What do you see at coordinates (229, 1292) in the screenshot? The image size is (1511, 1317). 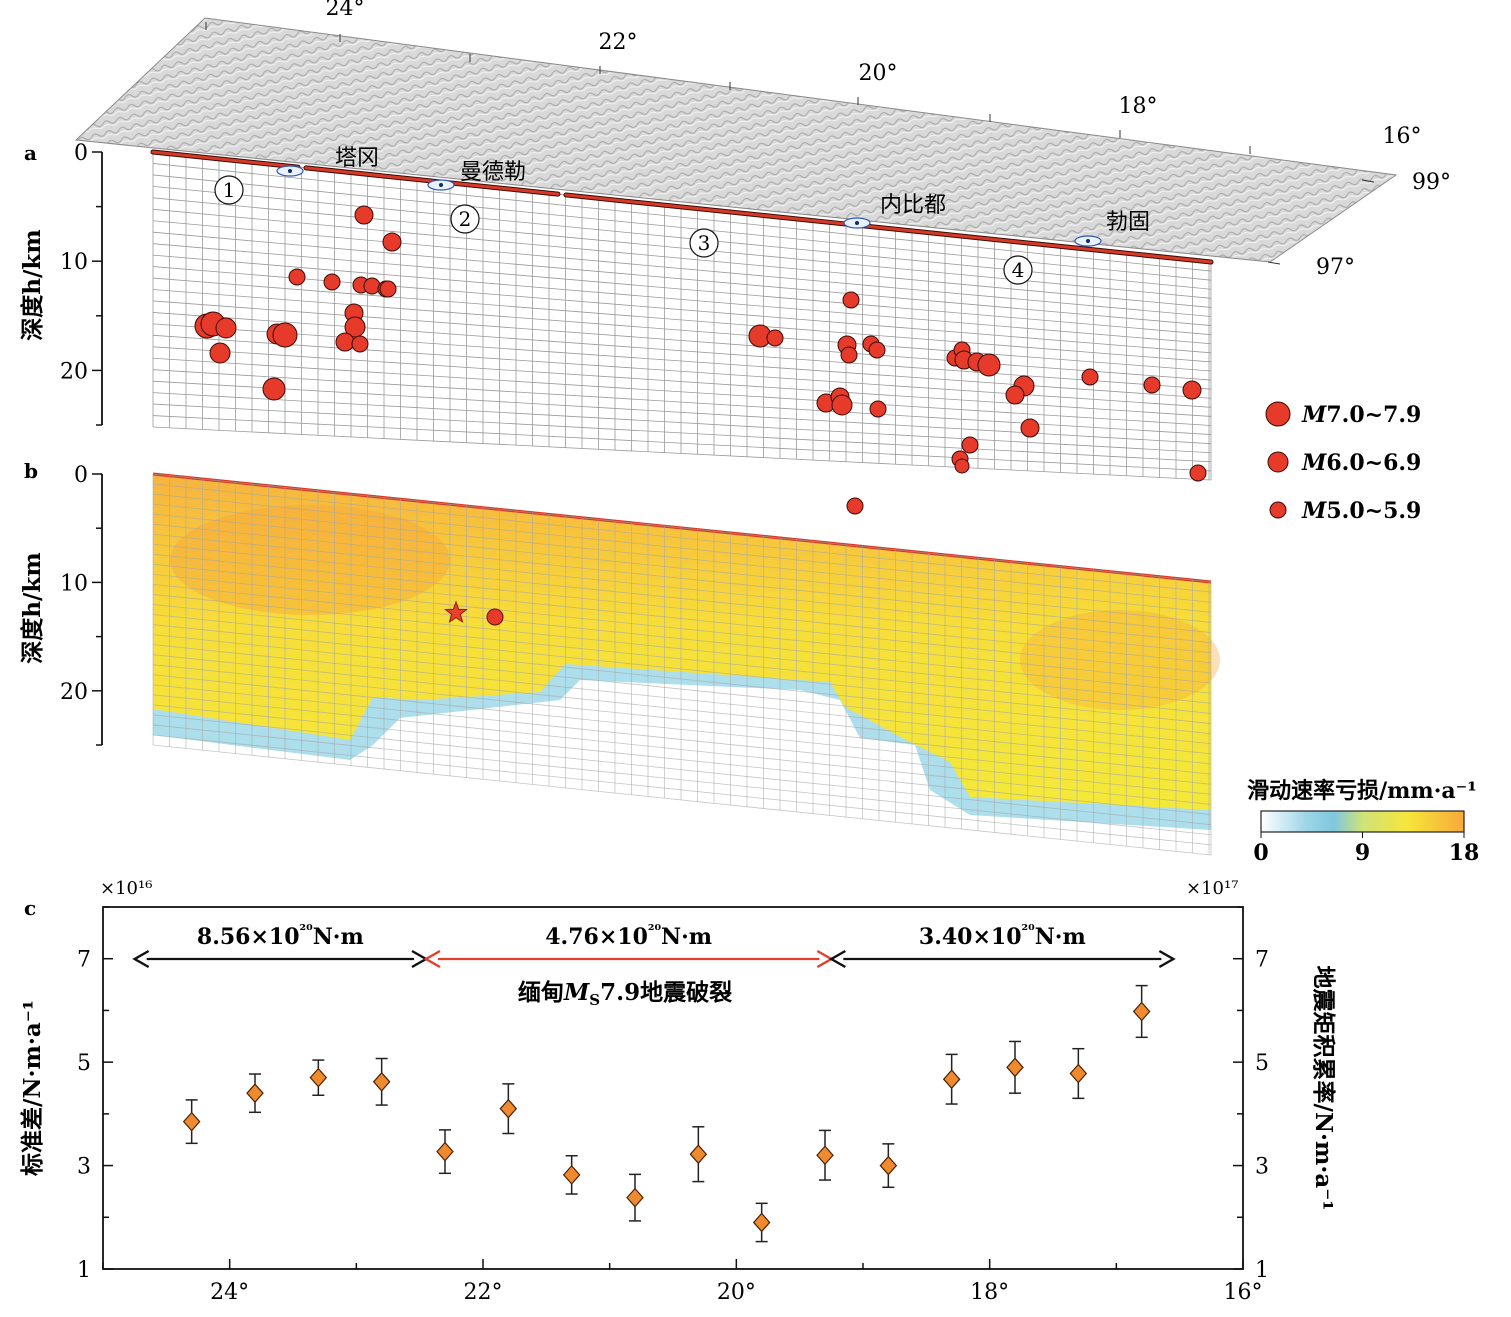 I see `x-tick-label: 24°` at bounding box center [229, 1292].